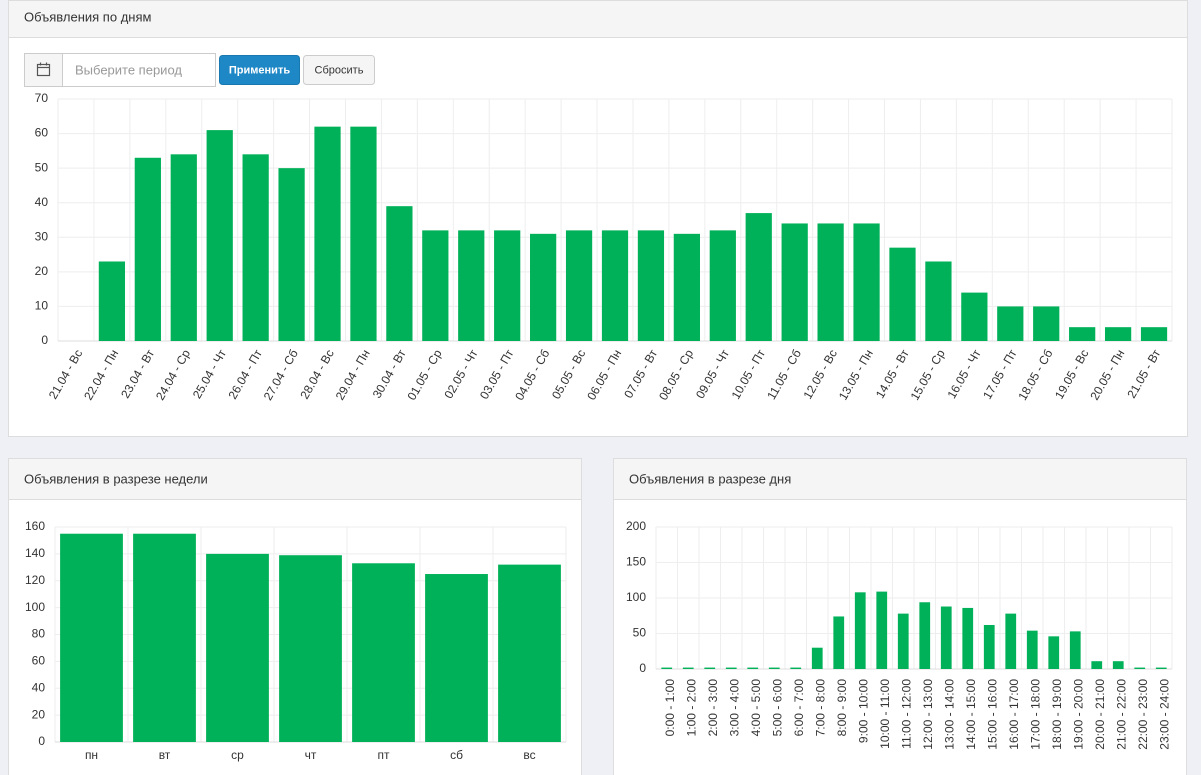 This screenshot has height=775, width=1201. Describe the element at coordinates (42, 236) in the screenshot. I see `y-tick-label: 30` at that location.